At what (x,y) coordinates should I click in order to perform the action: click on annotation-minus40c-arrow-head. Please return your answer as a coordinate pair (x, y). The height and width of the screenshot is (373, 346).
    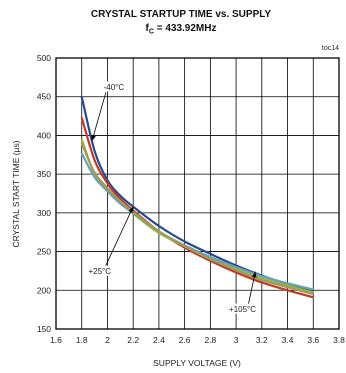
    Looking at the image, I should click on (93, 137).